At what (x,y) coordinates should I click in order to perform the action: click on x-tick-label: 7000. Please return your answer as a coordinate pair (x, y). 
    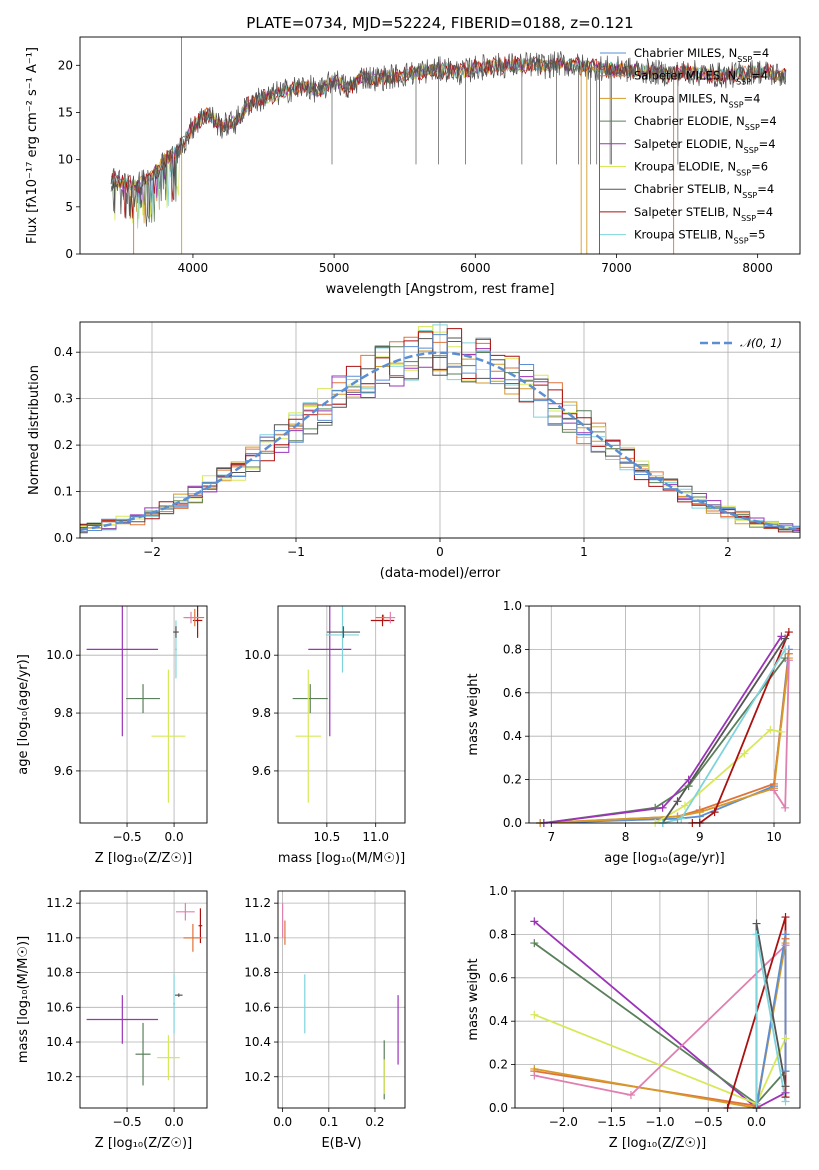
    Looking at the image, I should click on (616, 268).